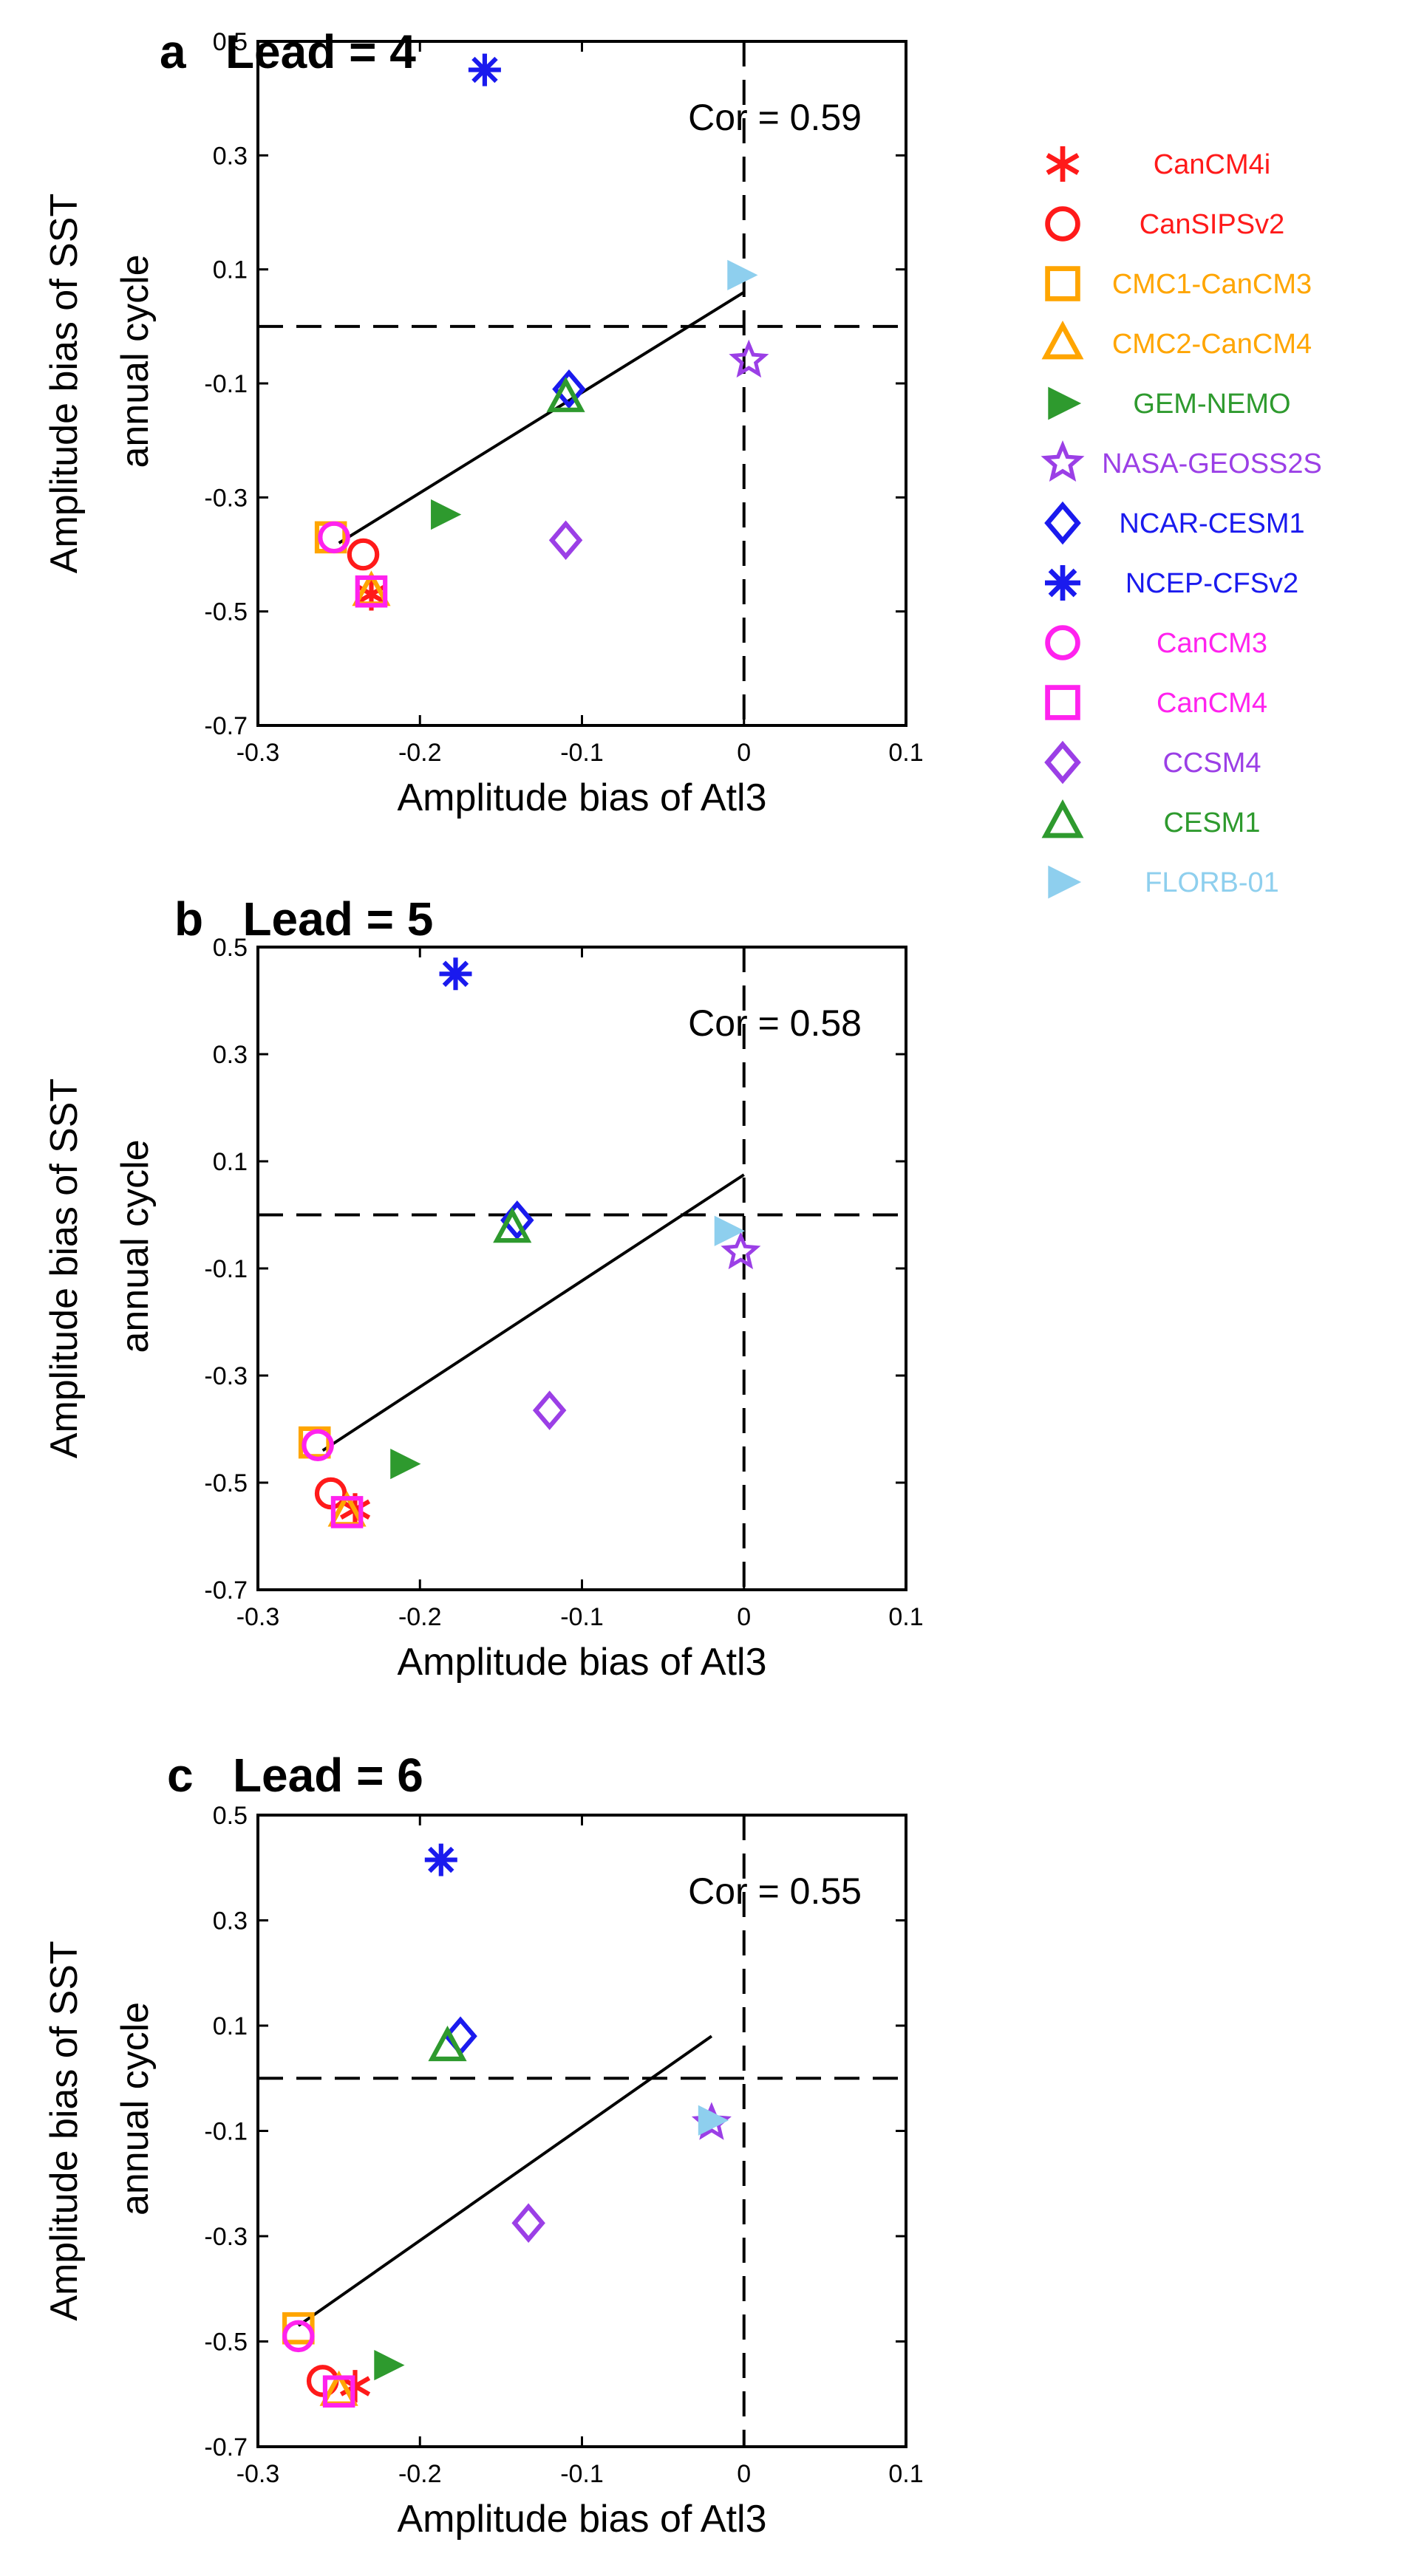 Image resolution: width=1410 pixels, height=2576 pixels. I want to click on point-ncar-cesm1, so click(517, 1220).